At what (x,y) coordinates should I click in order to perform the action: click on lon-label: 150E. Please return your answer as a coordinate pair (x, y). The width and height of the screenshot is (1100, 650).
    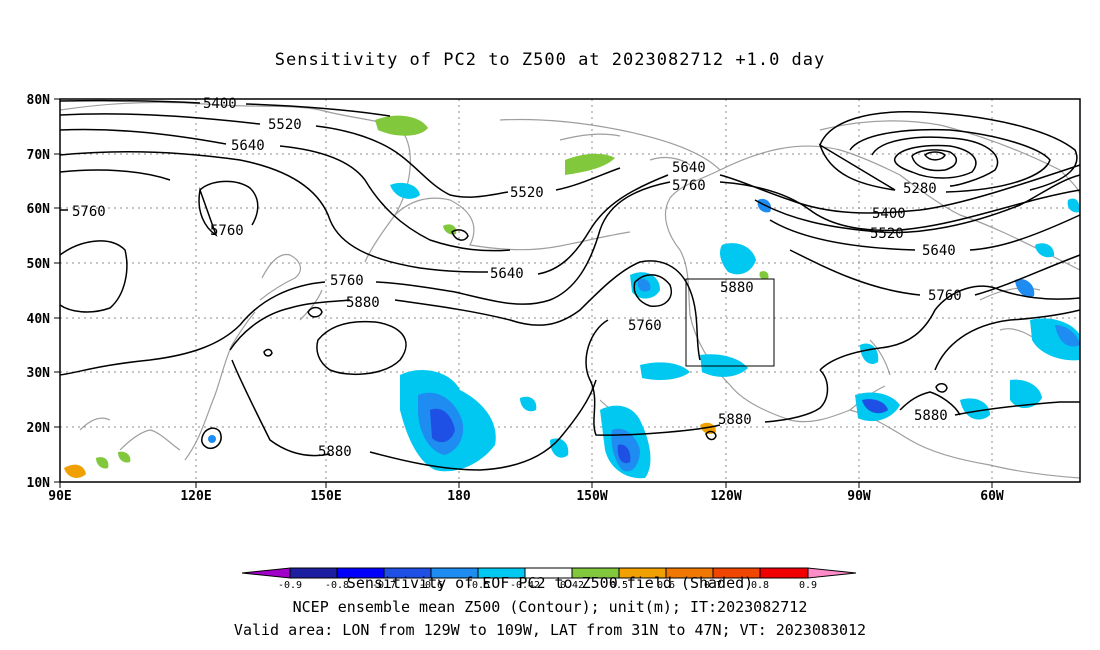
    Looking at the image, I should click on (325, 496).